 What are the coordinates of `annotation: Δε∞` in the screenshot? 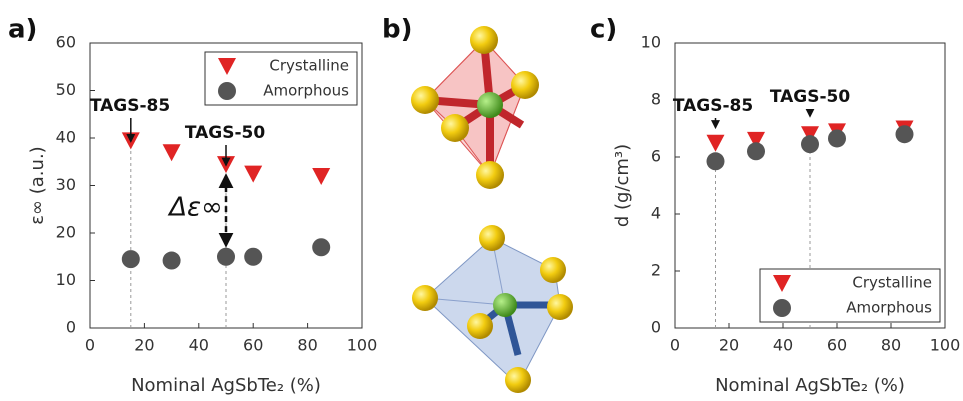 It's located at (195, 208).